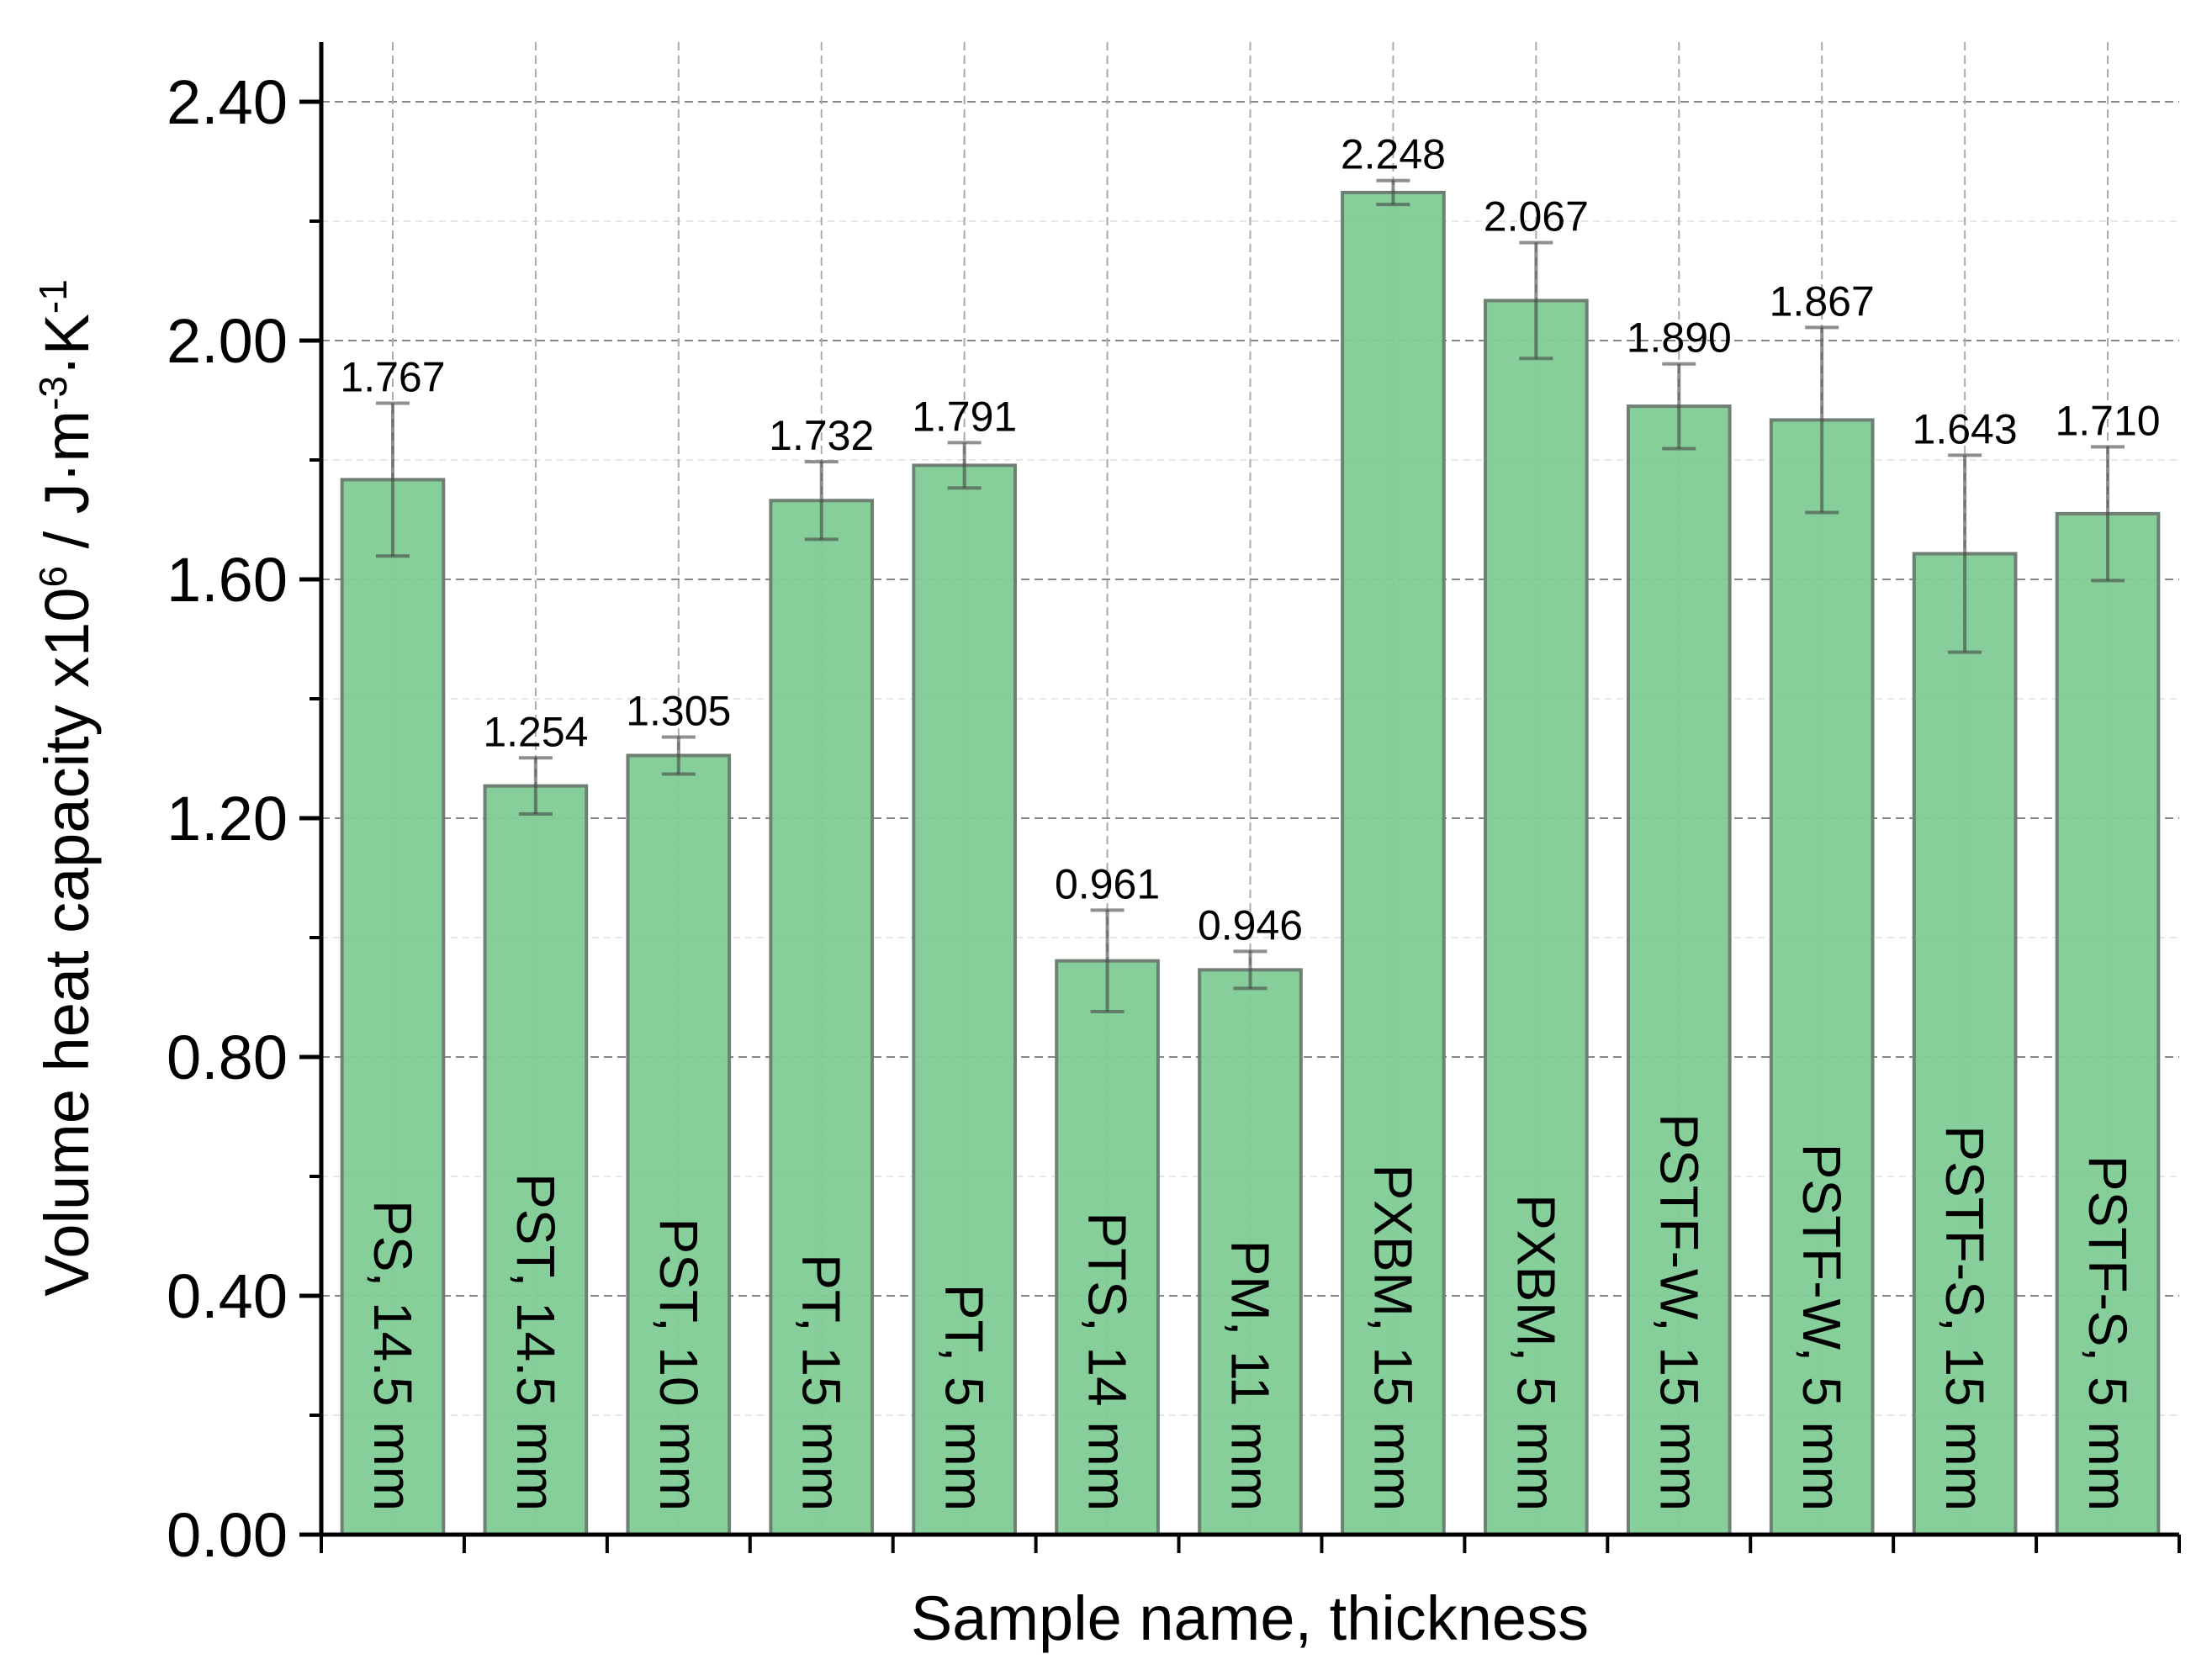 The height and width of the screenshot is (1670, 2212). Describe the element at coordinates (1536, 216) in the screenshot. I see `value-label: 2.067` at that location.